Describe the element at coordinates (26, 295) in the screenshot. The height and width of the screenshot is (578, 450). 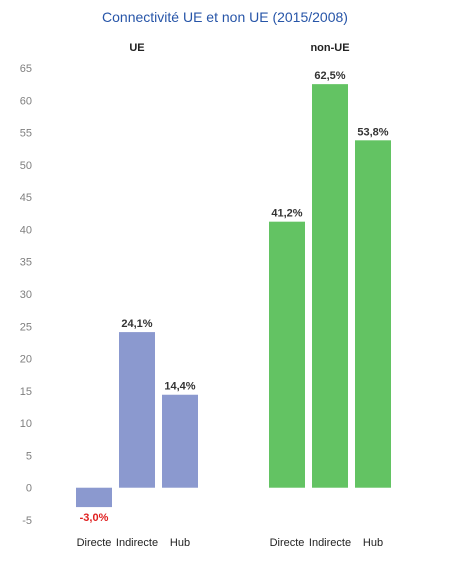
I see `y-tick-label: 30` at that location.